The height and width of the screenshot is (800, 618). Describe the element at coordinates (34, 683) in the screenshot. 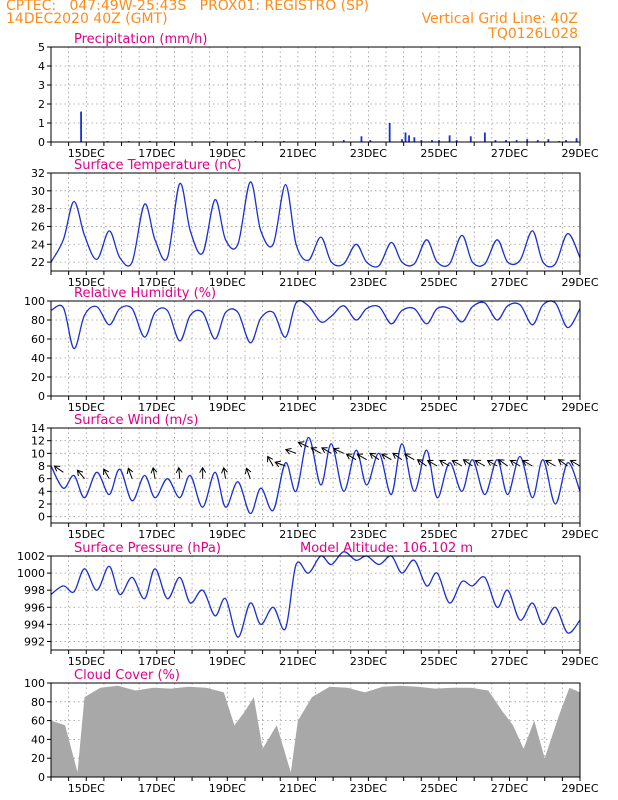

I see `cloud-cover-y-tick-label: 100` at that location.